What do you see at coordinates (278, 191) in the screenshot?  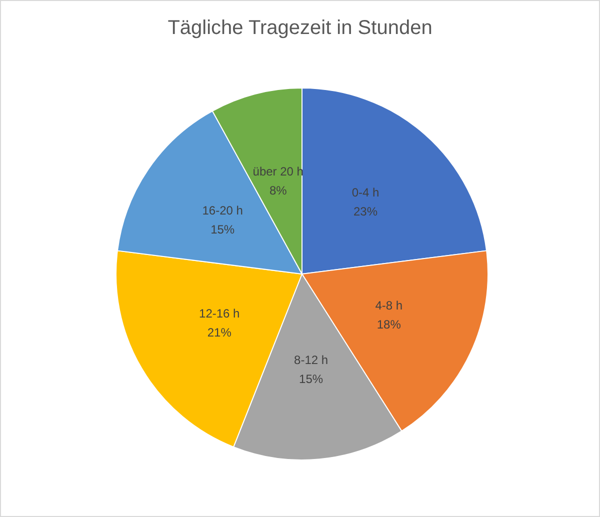 I see `data-label: 8%` at bounding box center [278, 191].